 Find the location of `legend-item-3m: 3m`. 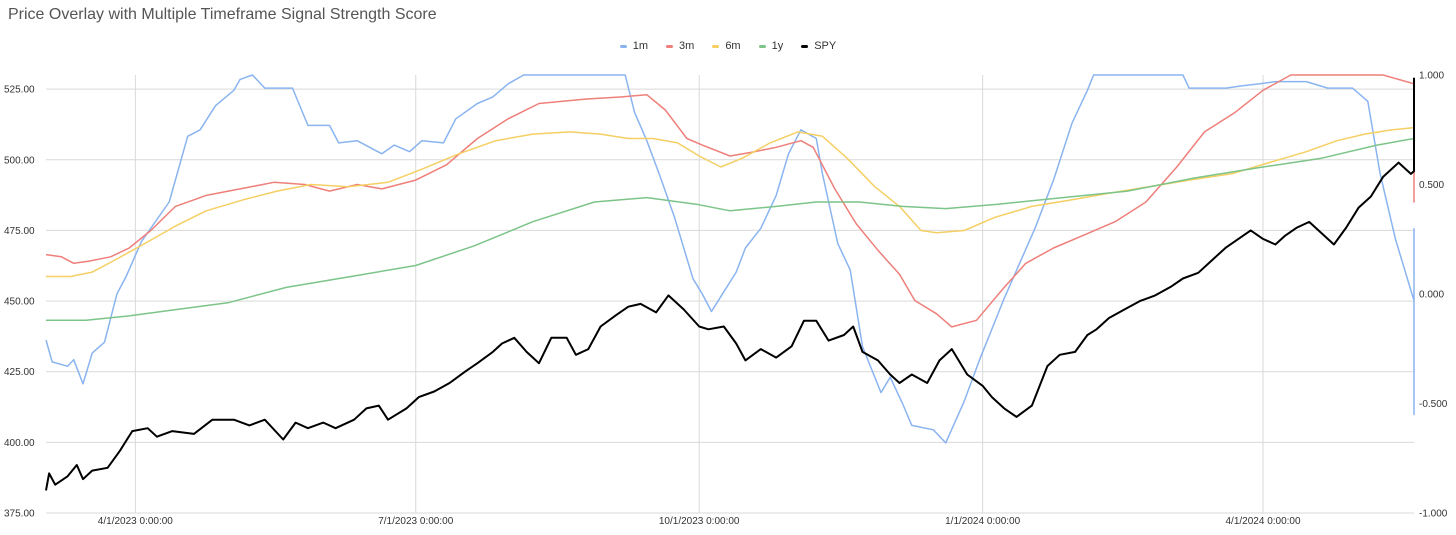

legend-item-3m: 3m is located at coordinates (680, 46).